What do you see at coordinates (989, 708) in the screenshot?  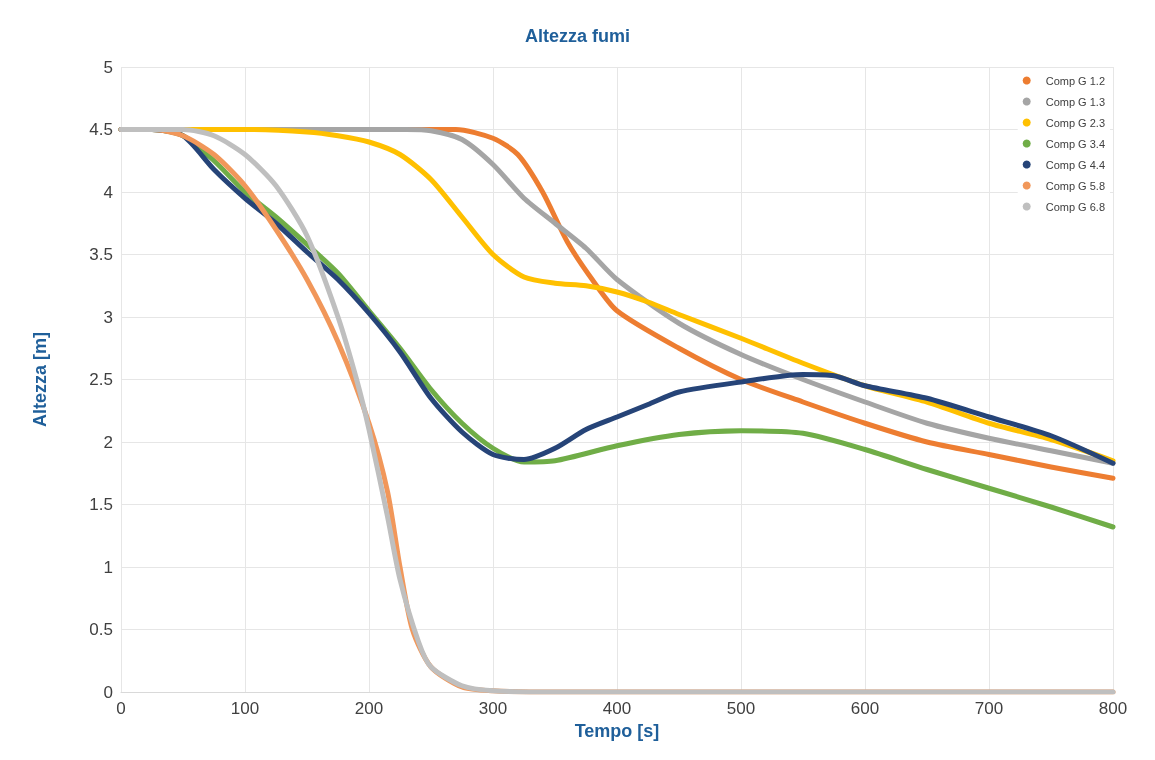 I see `x-tick-label: 700` at bounding box center [989, 708].